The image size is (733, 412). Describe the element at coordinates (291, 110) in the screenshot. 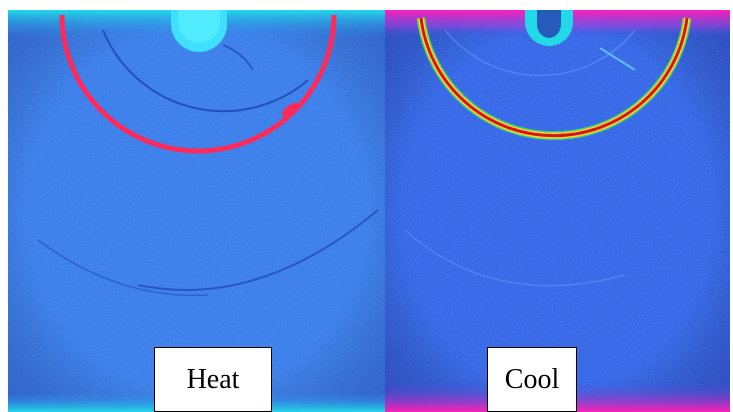

I see `heat-bright-spot` at that location.